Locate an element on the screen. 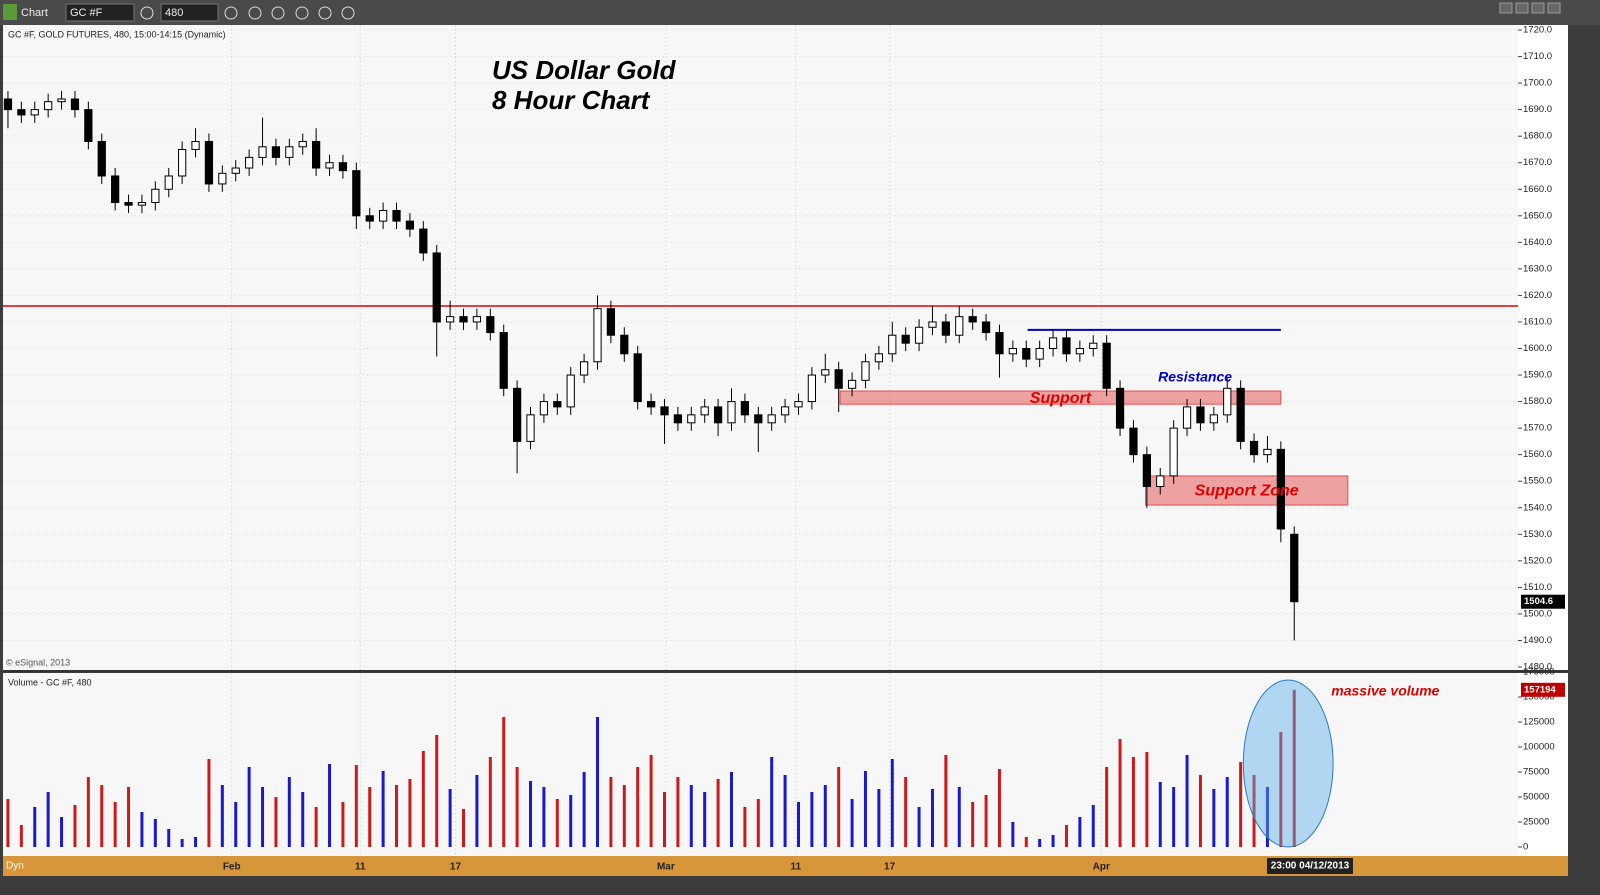  chart-title: US Dollar Gold is located at coordinates (584, 70).